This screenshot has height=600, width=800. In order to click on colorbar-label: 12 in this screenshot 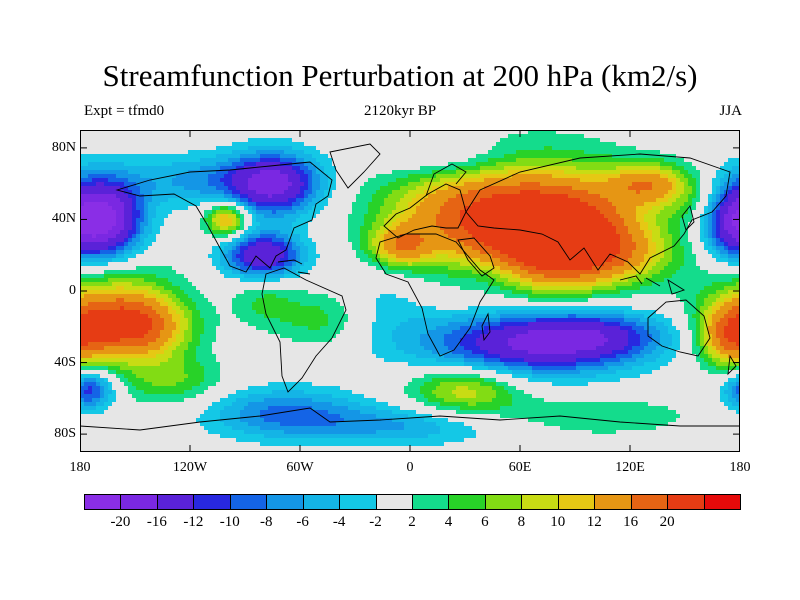, I will do `click(594, 522)`.